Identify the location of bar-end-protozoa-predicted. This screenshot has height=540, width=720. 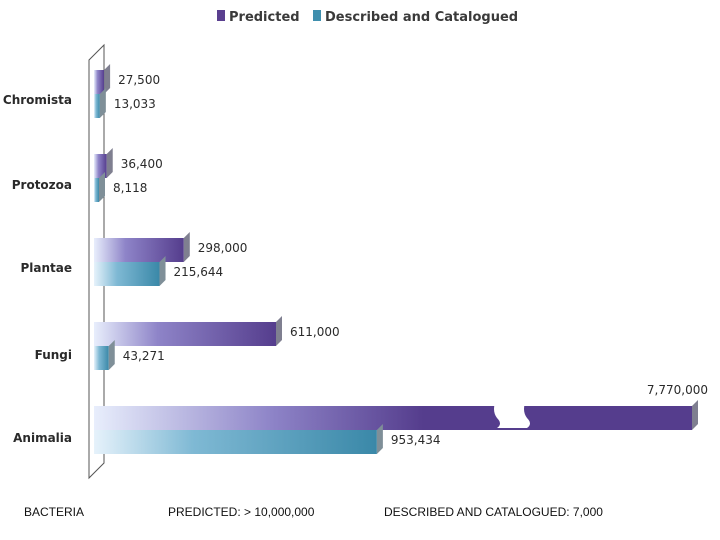
(109, 163).